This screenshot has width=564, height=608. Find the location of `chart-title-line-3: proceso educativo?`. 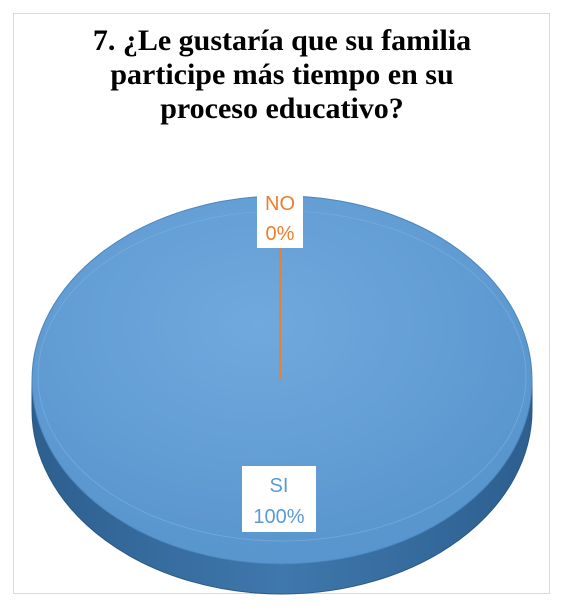

chart-title-line-3: proceso educativo? is located at coordinates (282, 108).